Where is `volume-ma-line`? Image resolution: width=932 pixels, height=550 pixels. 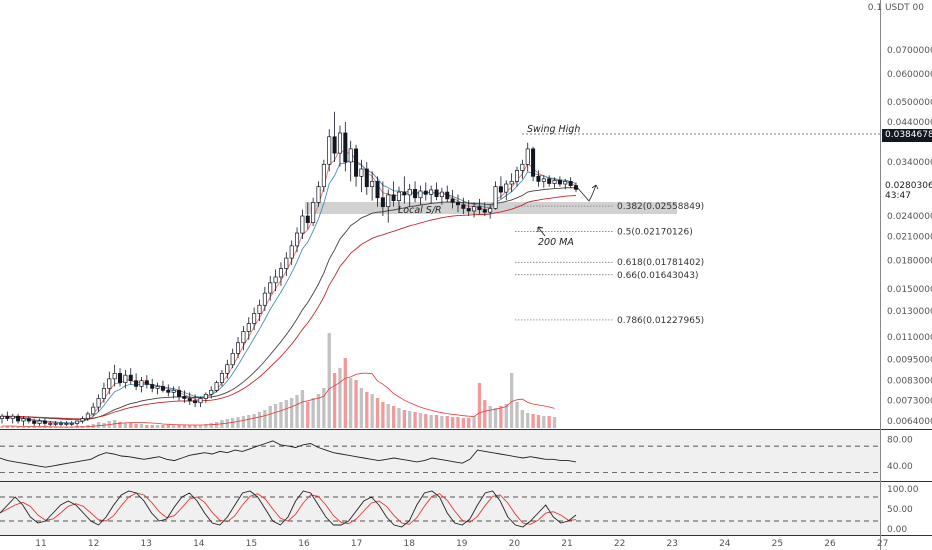 volume-ma-line is located at coordinates (278, 400).